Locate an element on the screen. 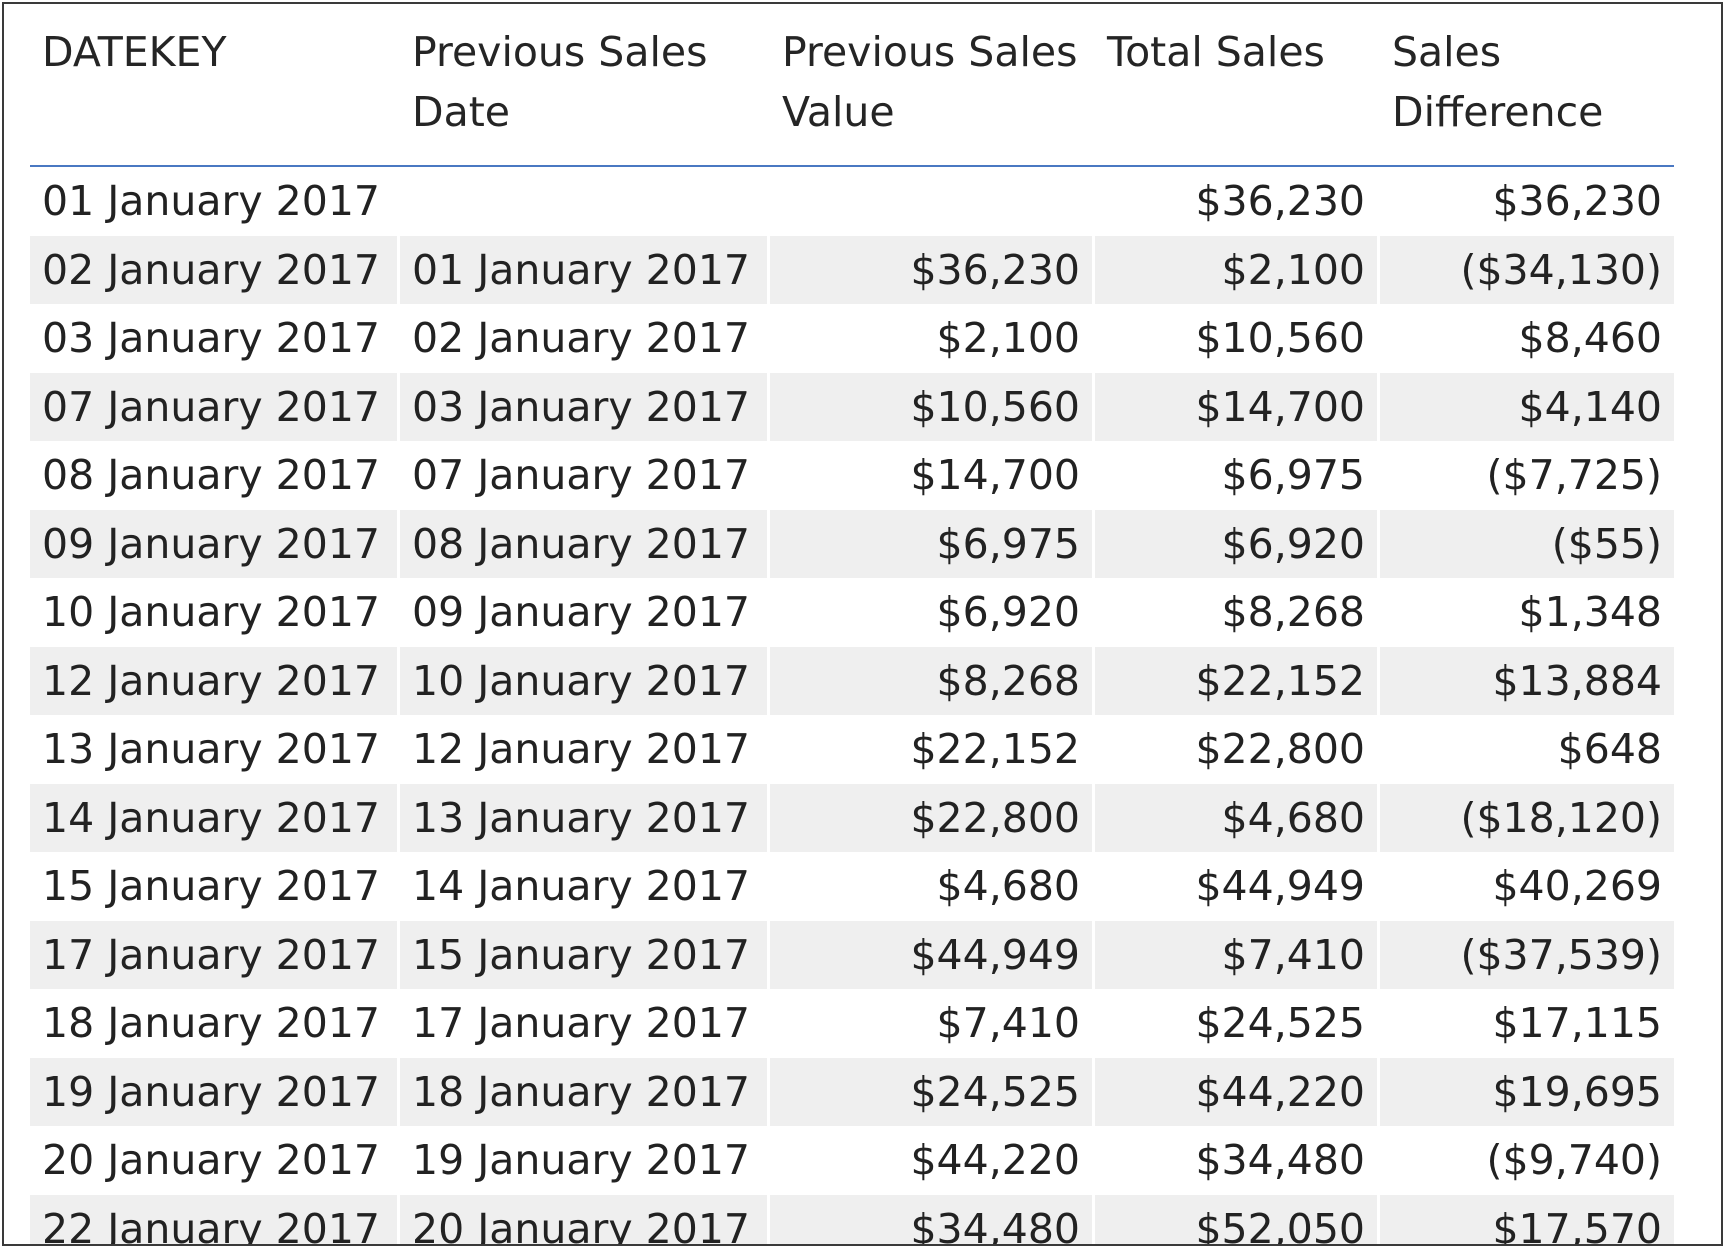  cell-total-sales: $44,949 is located at coordinates (1237, 886).